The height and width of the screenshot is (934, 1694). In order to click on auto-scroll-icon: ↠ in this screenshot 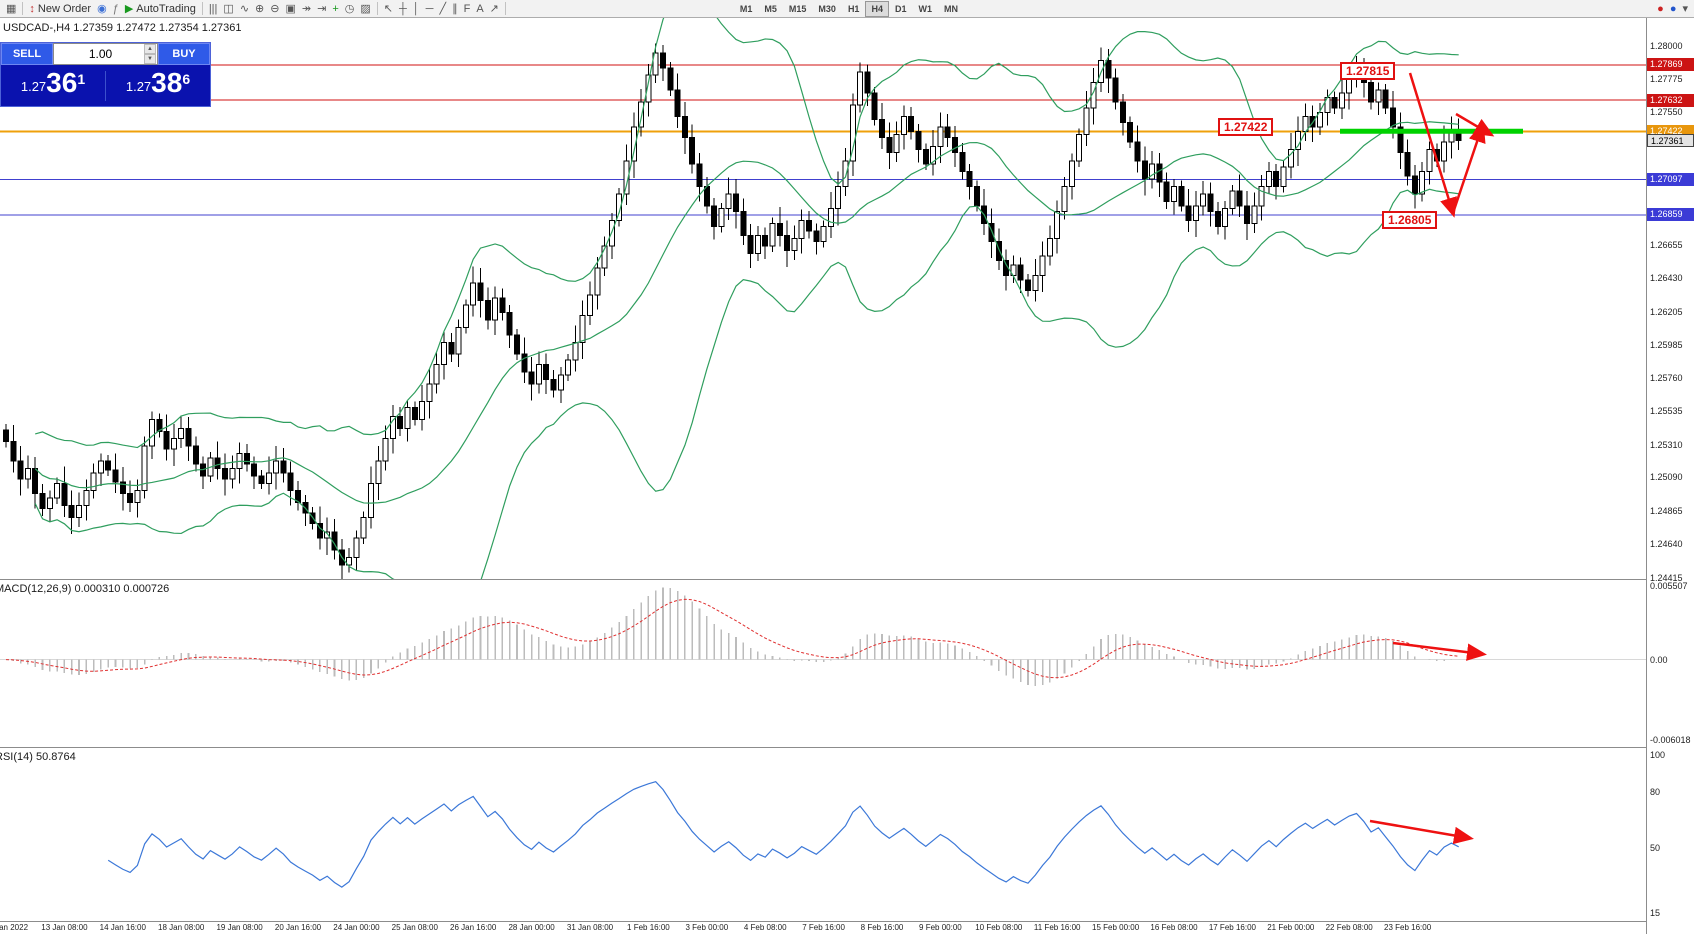, I will do `click(306, 9)`.